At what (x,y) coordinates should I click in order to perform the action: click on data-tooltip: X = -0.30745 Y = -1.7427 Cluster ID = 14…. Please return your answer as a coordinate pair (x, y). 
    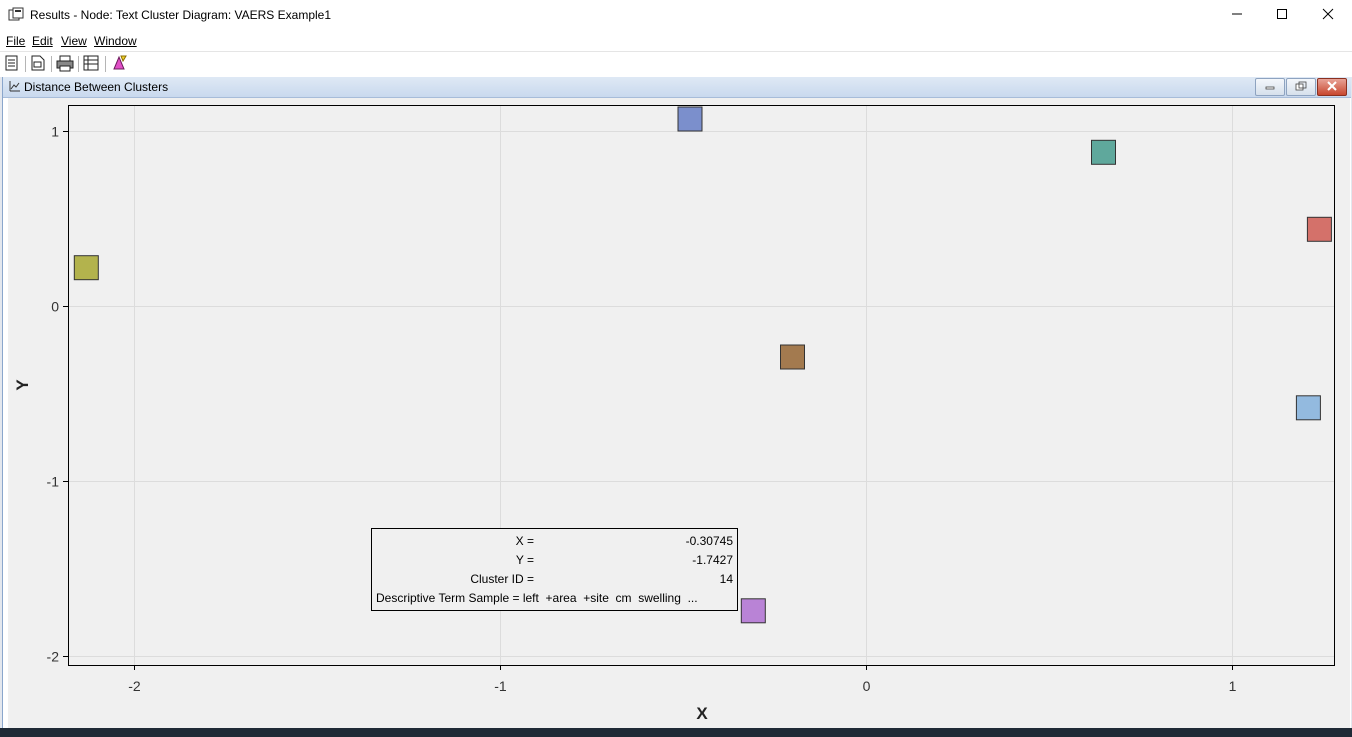
    Looking at the image, I should click on (554, 569).